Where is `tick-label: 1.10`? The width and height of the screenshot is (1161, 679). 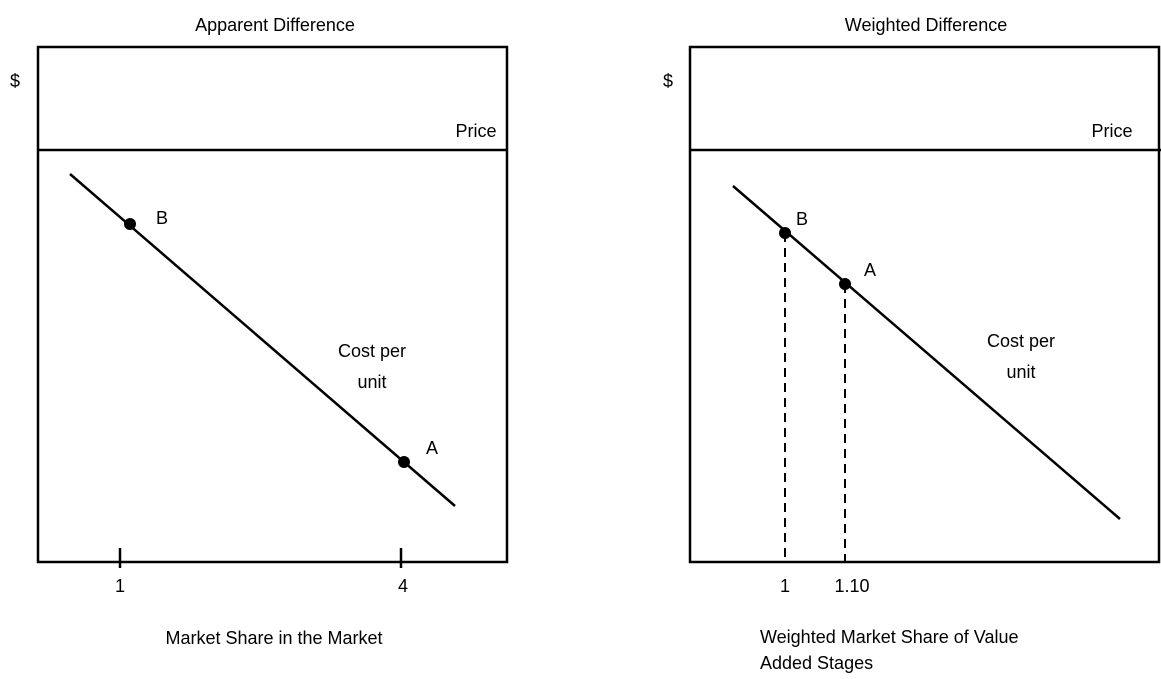 tick-label: 1.10 is located at coordinates (851, 586).